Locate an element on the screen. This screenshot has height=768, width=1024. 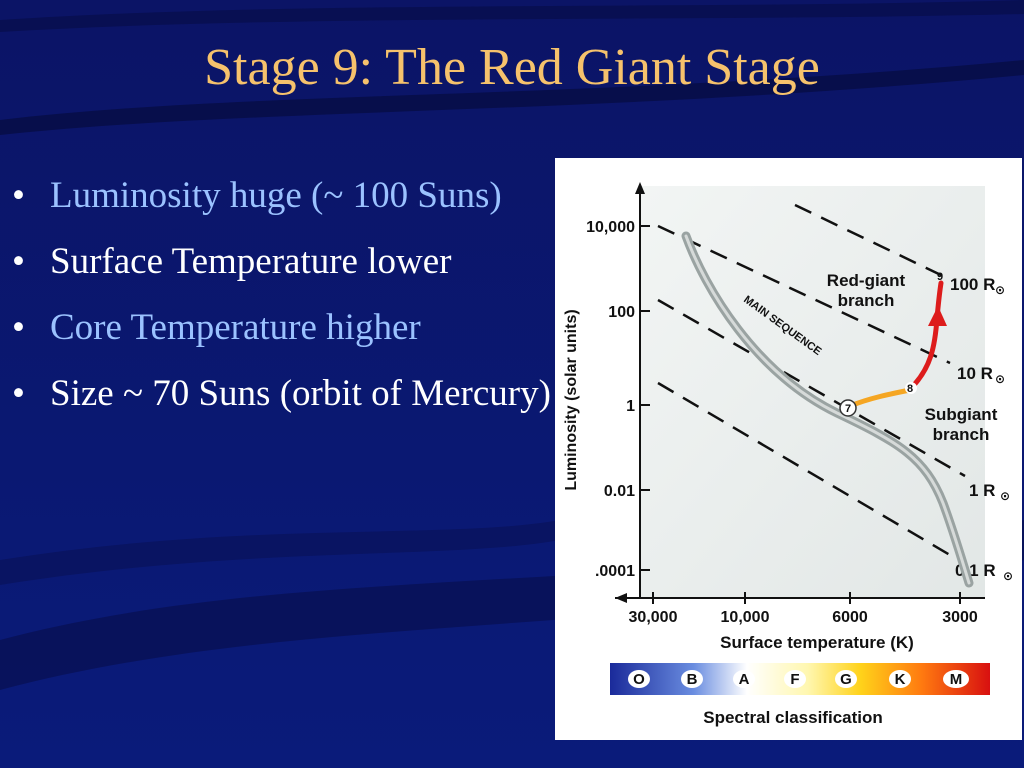
bullet-item: • Luminosity huge (~ 100 Suns) is located at coordinates (284, 196).